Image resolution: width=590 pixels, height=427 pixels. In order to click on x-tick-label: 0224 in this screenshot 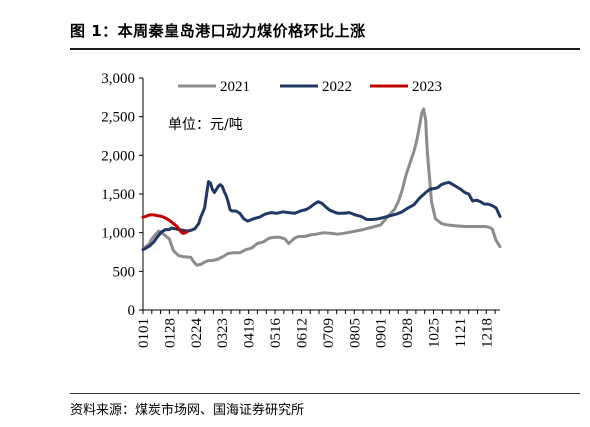, I will do `click(197, 333)`.